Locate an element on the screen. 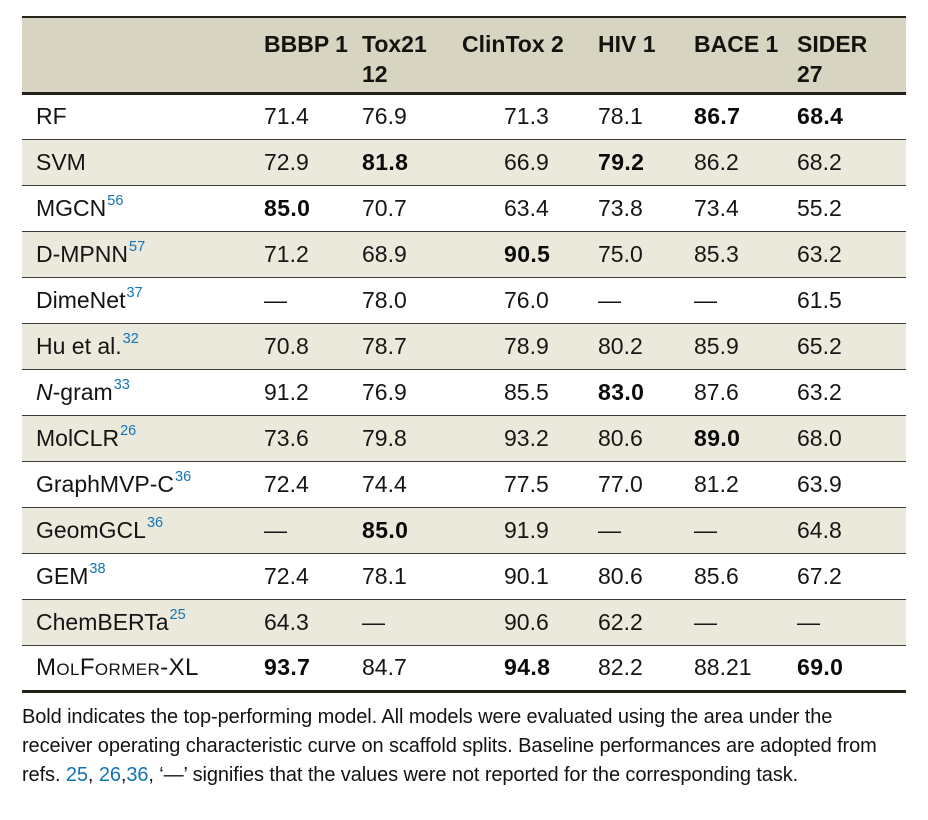 This screenshot has height=820, width=928. footnote-reference-link: 36 is located at coordinates (137, 774).